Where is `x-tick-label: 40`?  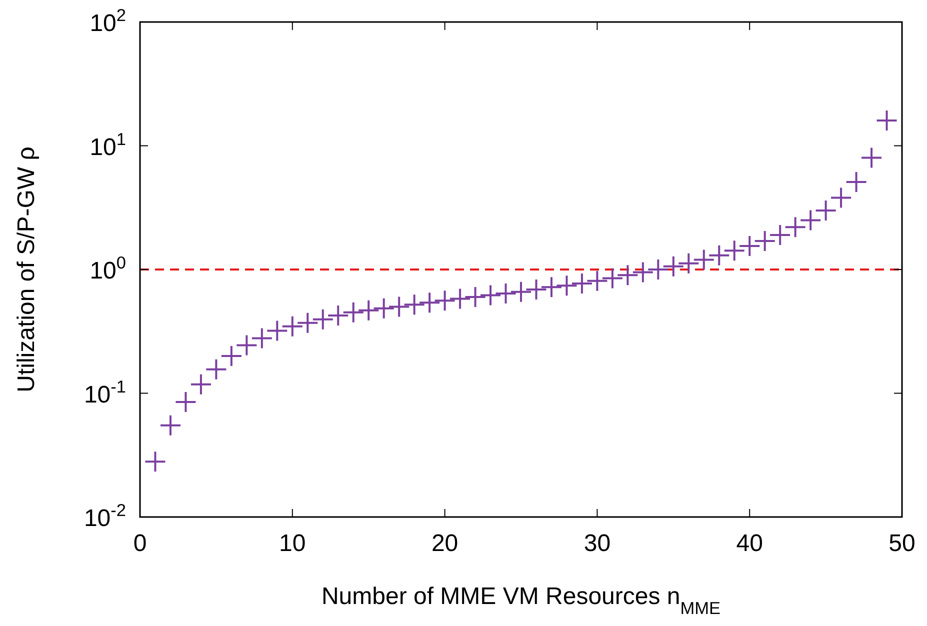 x-tick-label: 40 is located at coordinates (749, 543).